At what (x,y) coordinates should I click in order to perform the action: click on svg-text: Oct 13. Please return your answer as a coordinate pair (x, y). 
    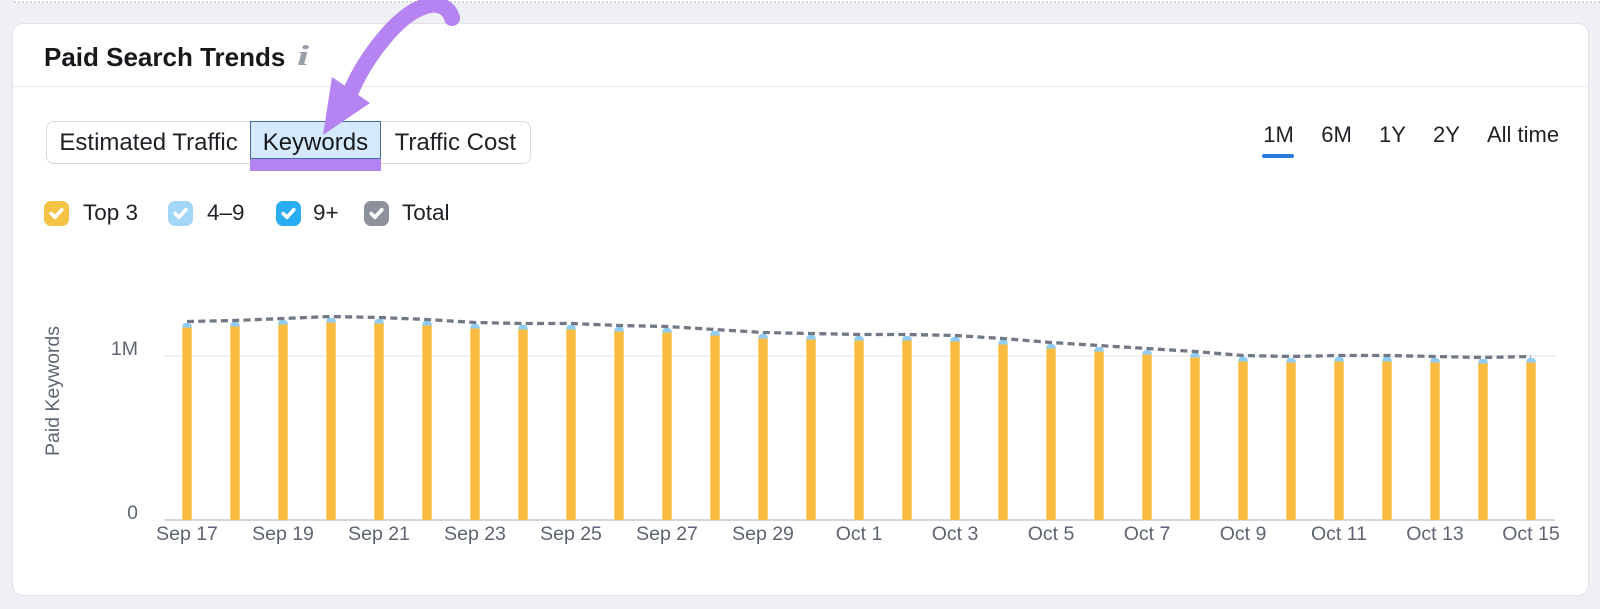
    Looking at the image, I should click on (1434, 534).